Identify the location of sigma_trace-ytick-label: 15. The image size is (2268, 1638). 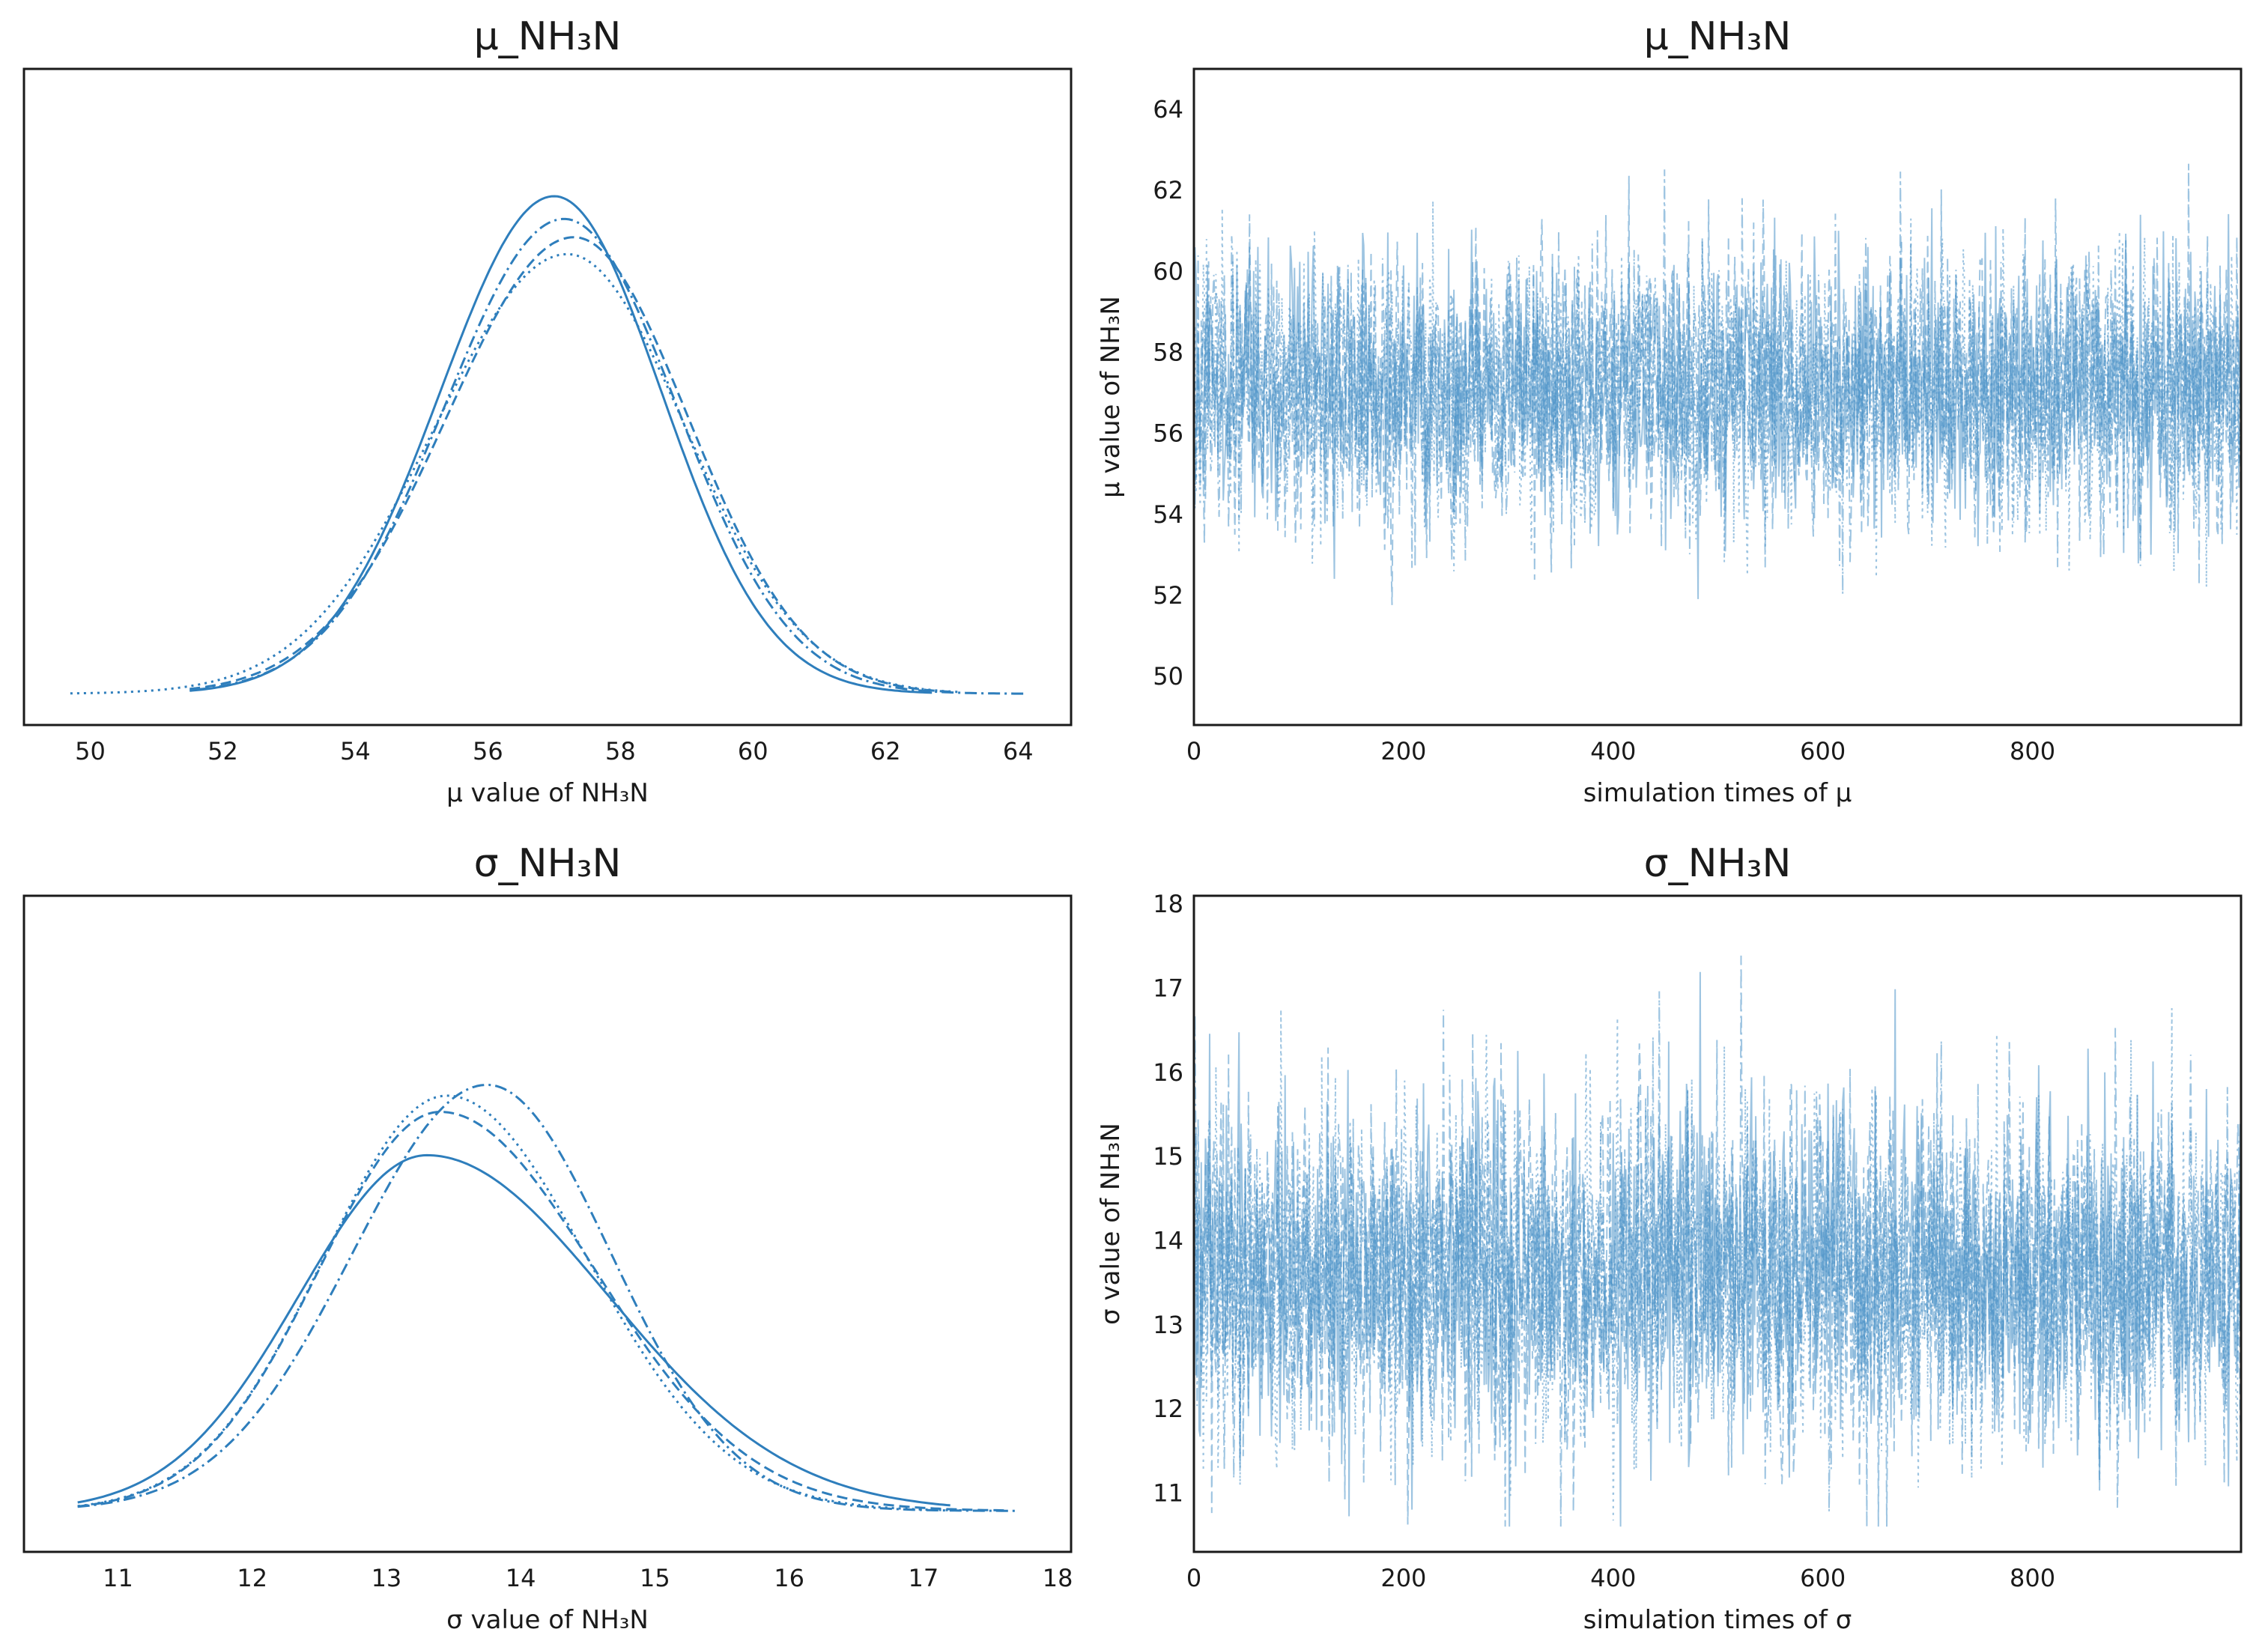
(1168, 1156).